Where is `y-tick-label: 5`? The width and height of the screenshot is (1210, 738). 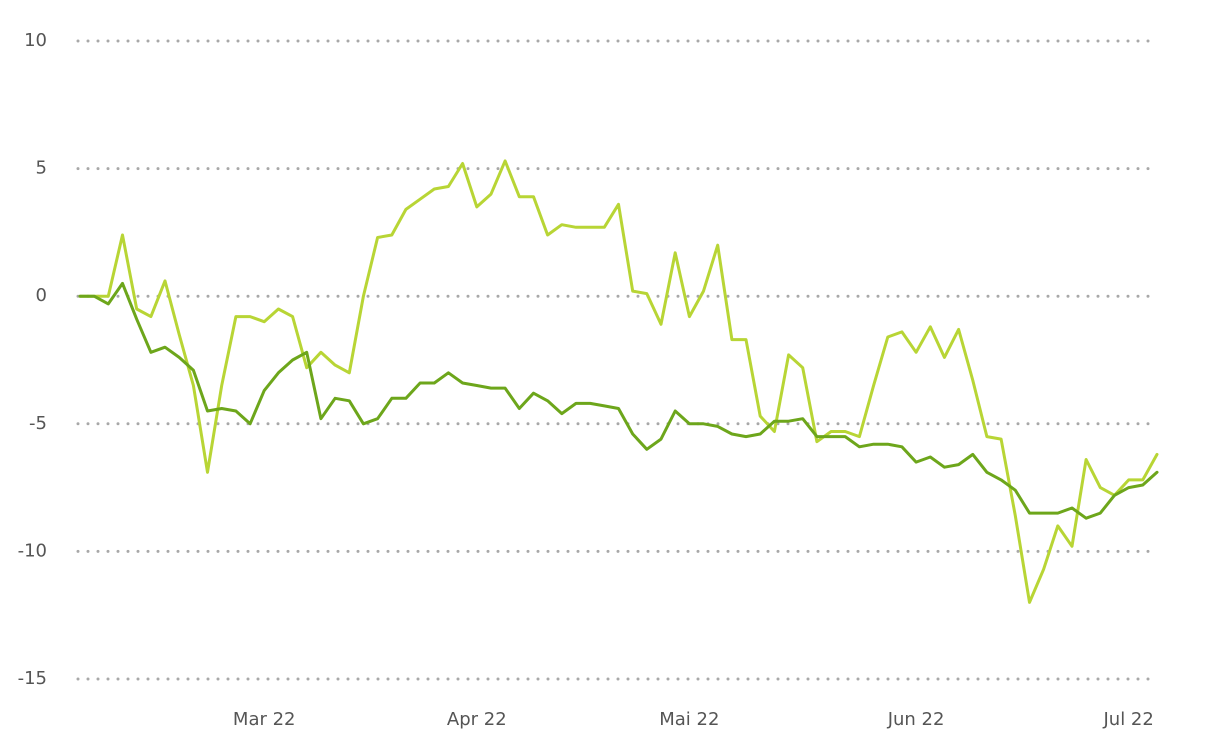 y-tick-label: 5 is located at coordinates (41, 168).